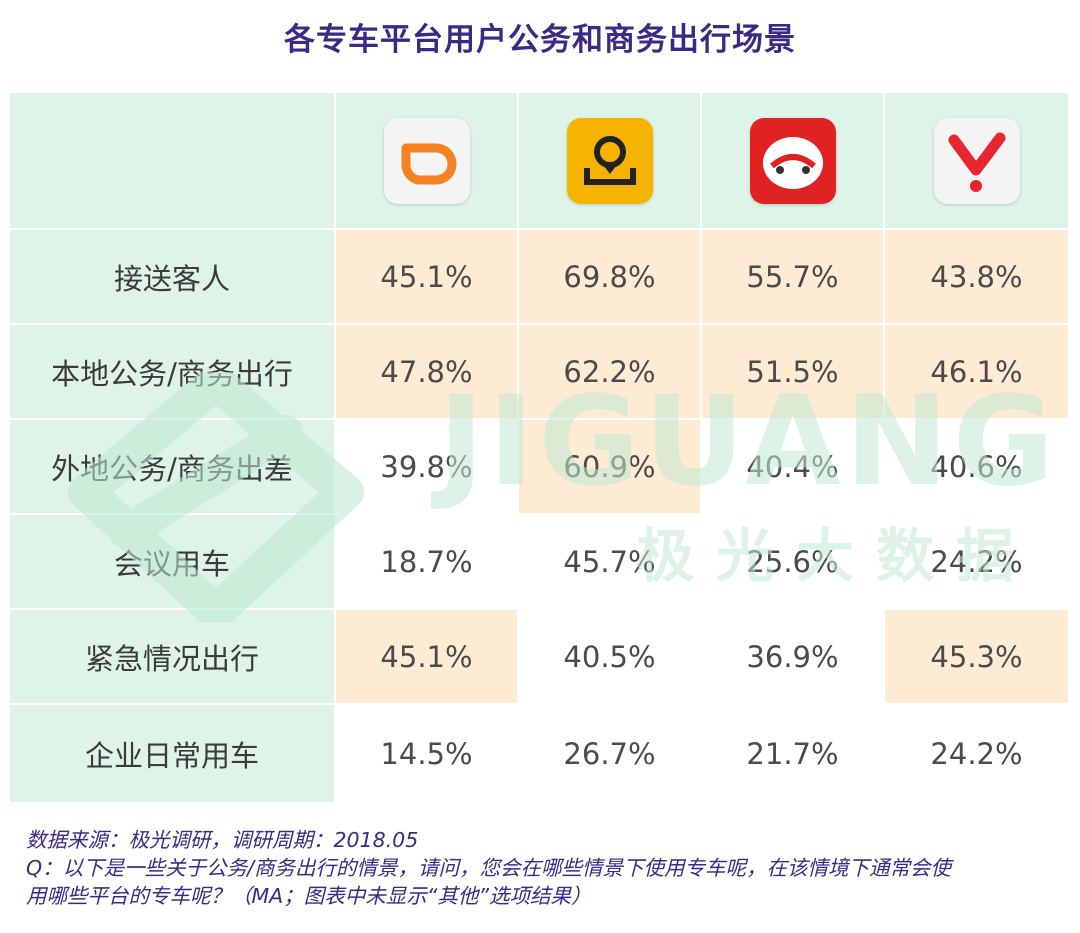 This screenshot has width=1080, height=933. Describe the element at coordinates (173, 562) in the screenshot. I see `row-label: 会议用车` at that location.